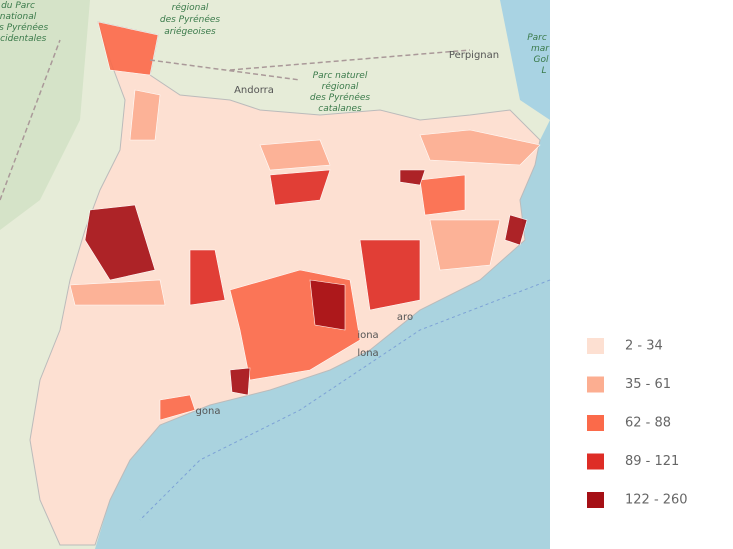  I want to click on legend: 2 - 34 35 - 61 62 - 88 89 - 121 122 - 260, so click(637, 423).